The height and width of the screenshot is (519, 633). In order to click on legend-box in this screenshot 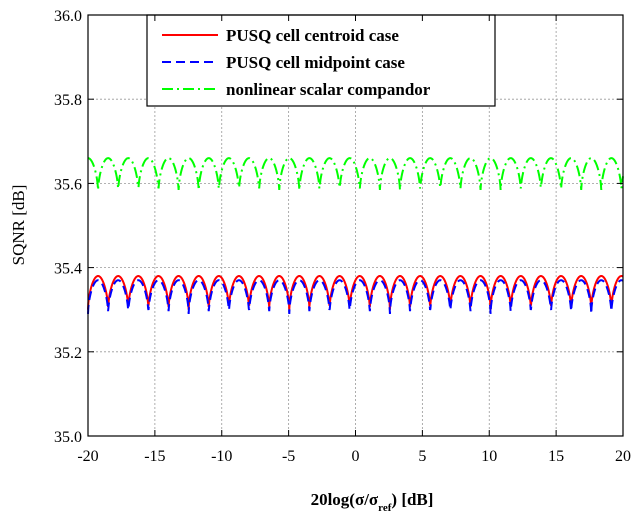, I will do `click(321, 60)`.